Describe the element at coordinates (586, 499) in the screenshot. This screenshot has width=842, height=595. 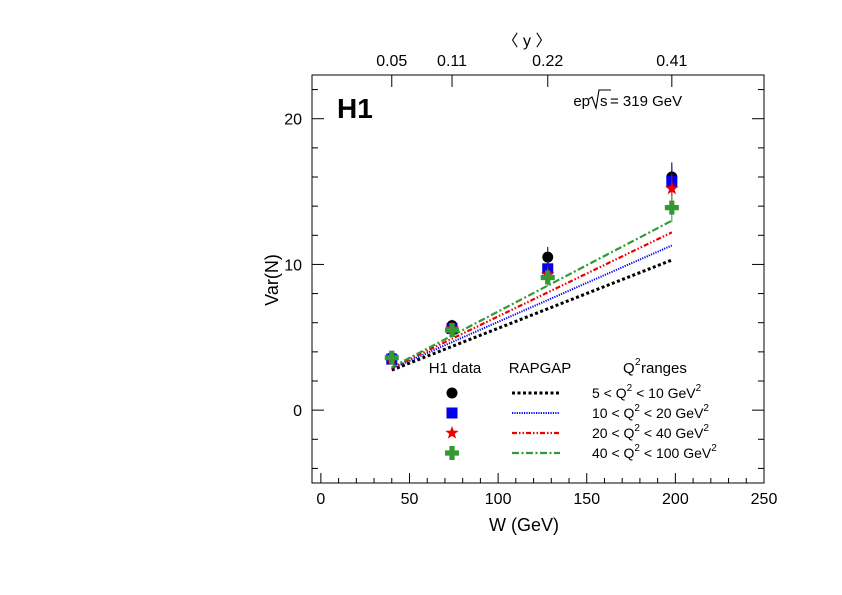
I see `x-tick-label: 150` at that location.